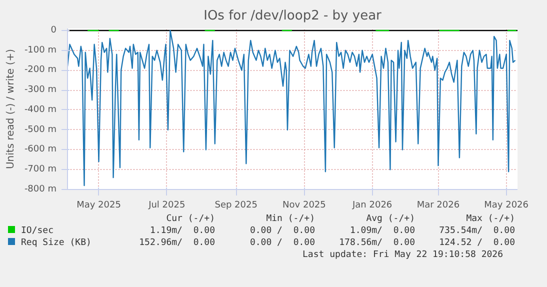  Describe the element at coordinates (390, 219) in the screenshot. I see `text: Avg (-/+)` at that location.